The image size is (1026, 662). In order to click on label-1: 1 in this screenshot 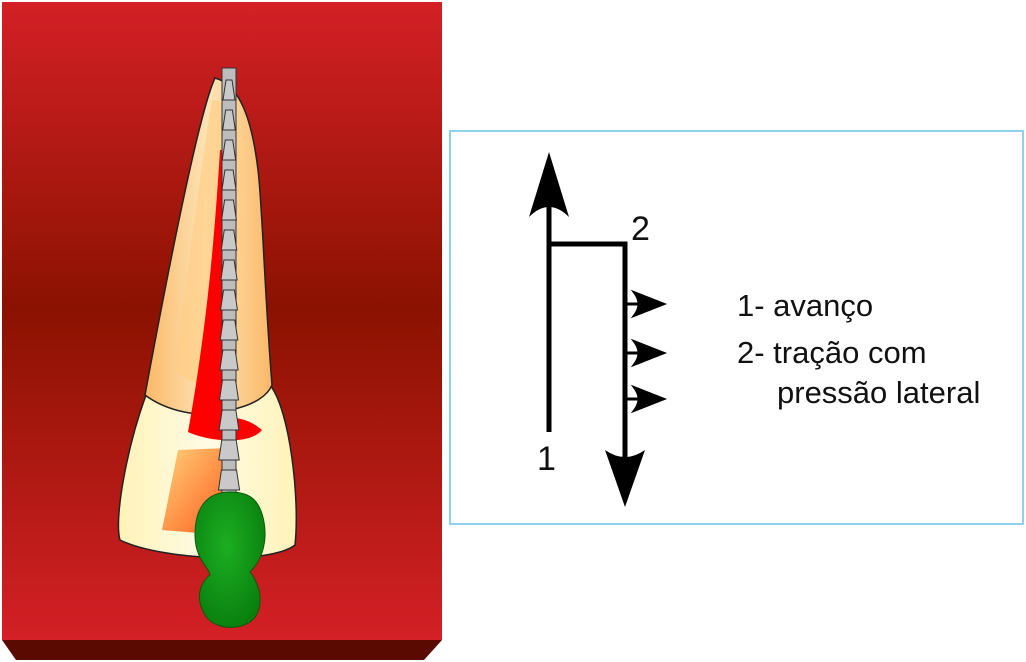, I will do `click(546, 459)`.